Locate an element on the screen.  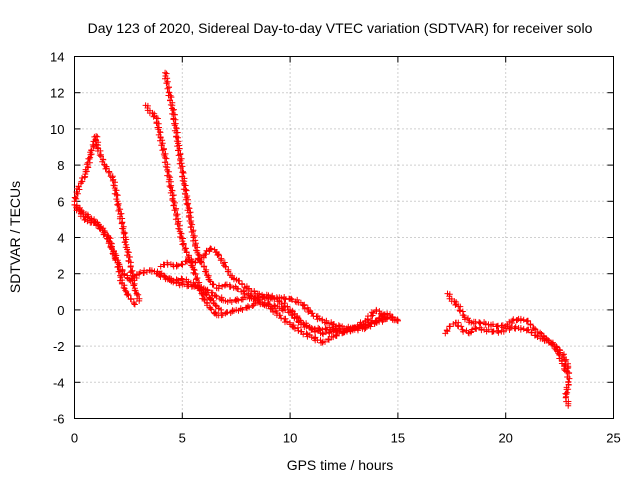
series-track-g is located at coordinates (189, 291).